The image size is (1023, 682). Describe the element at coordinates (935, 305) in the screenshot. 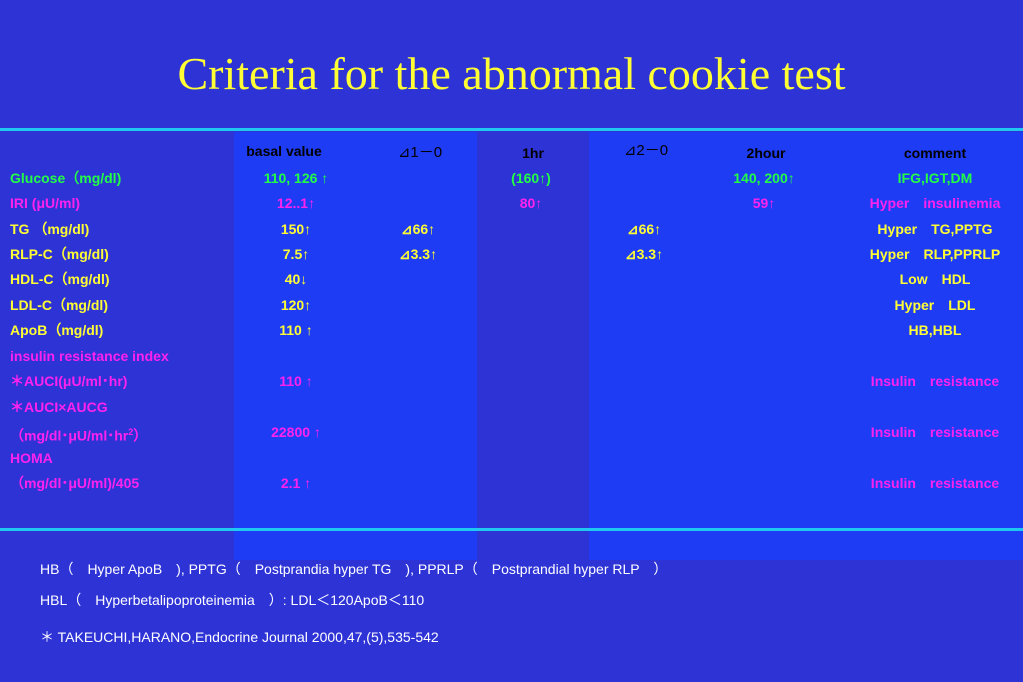

I see `cell-comment: Hyper LDL` at that location.